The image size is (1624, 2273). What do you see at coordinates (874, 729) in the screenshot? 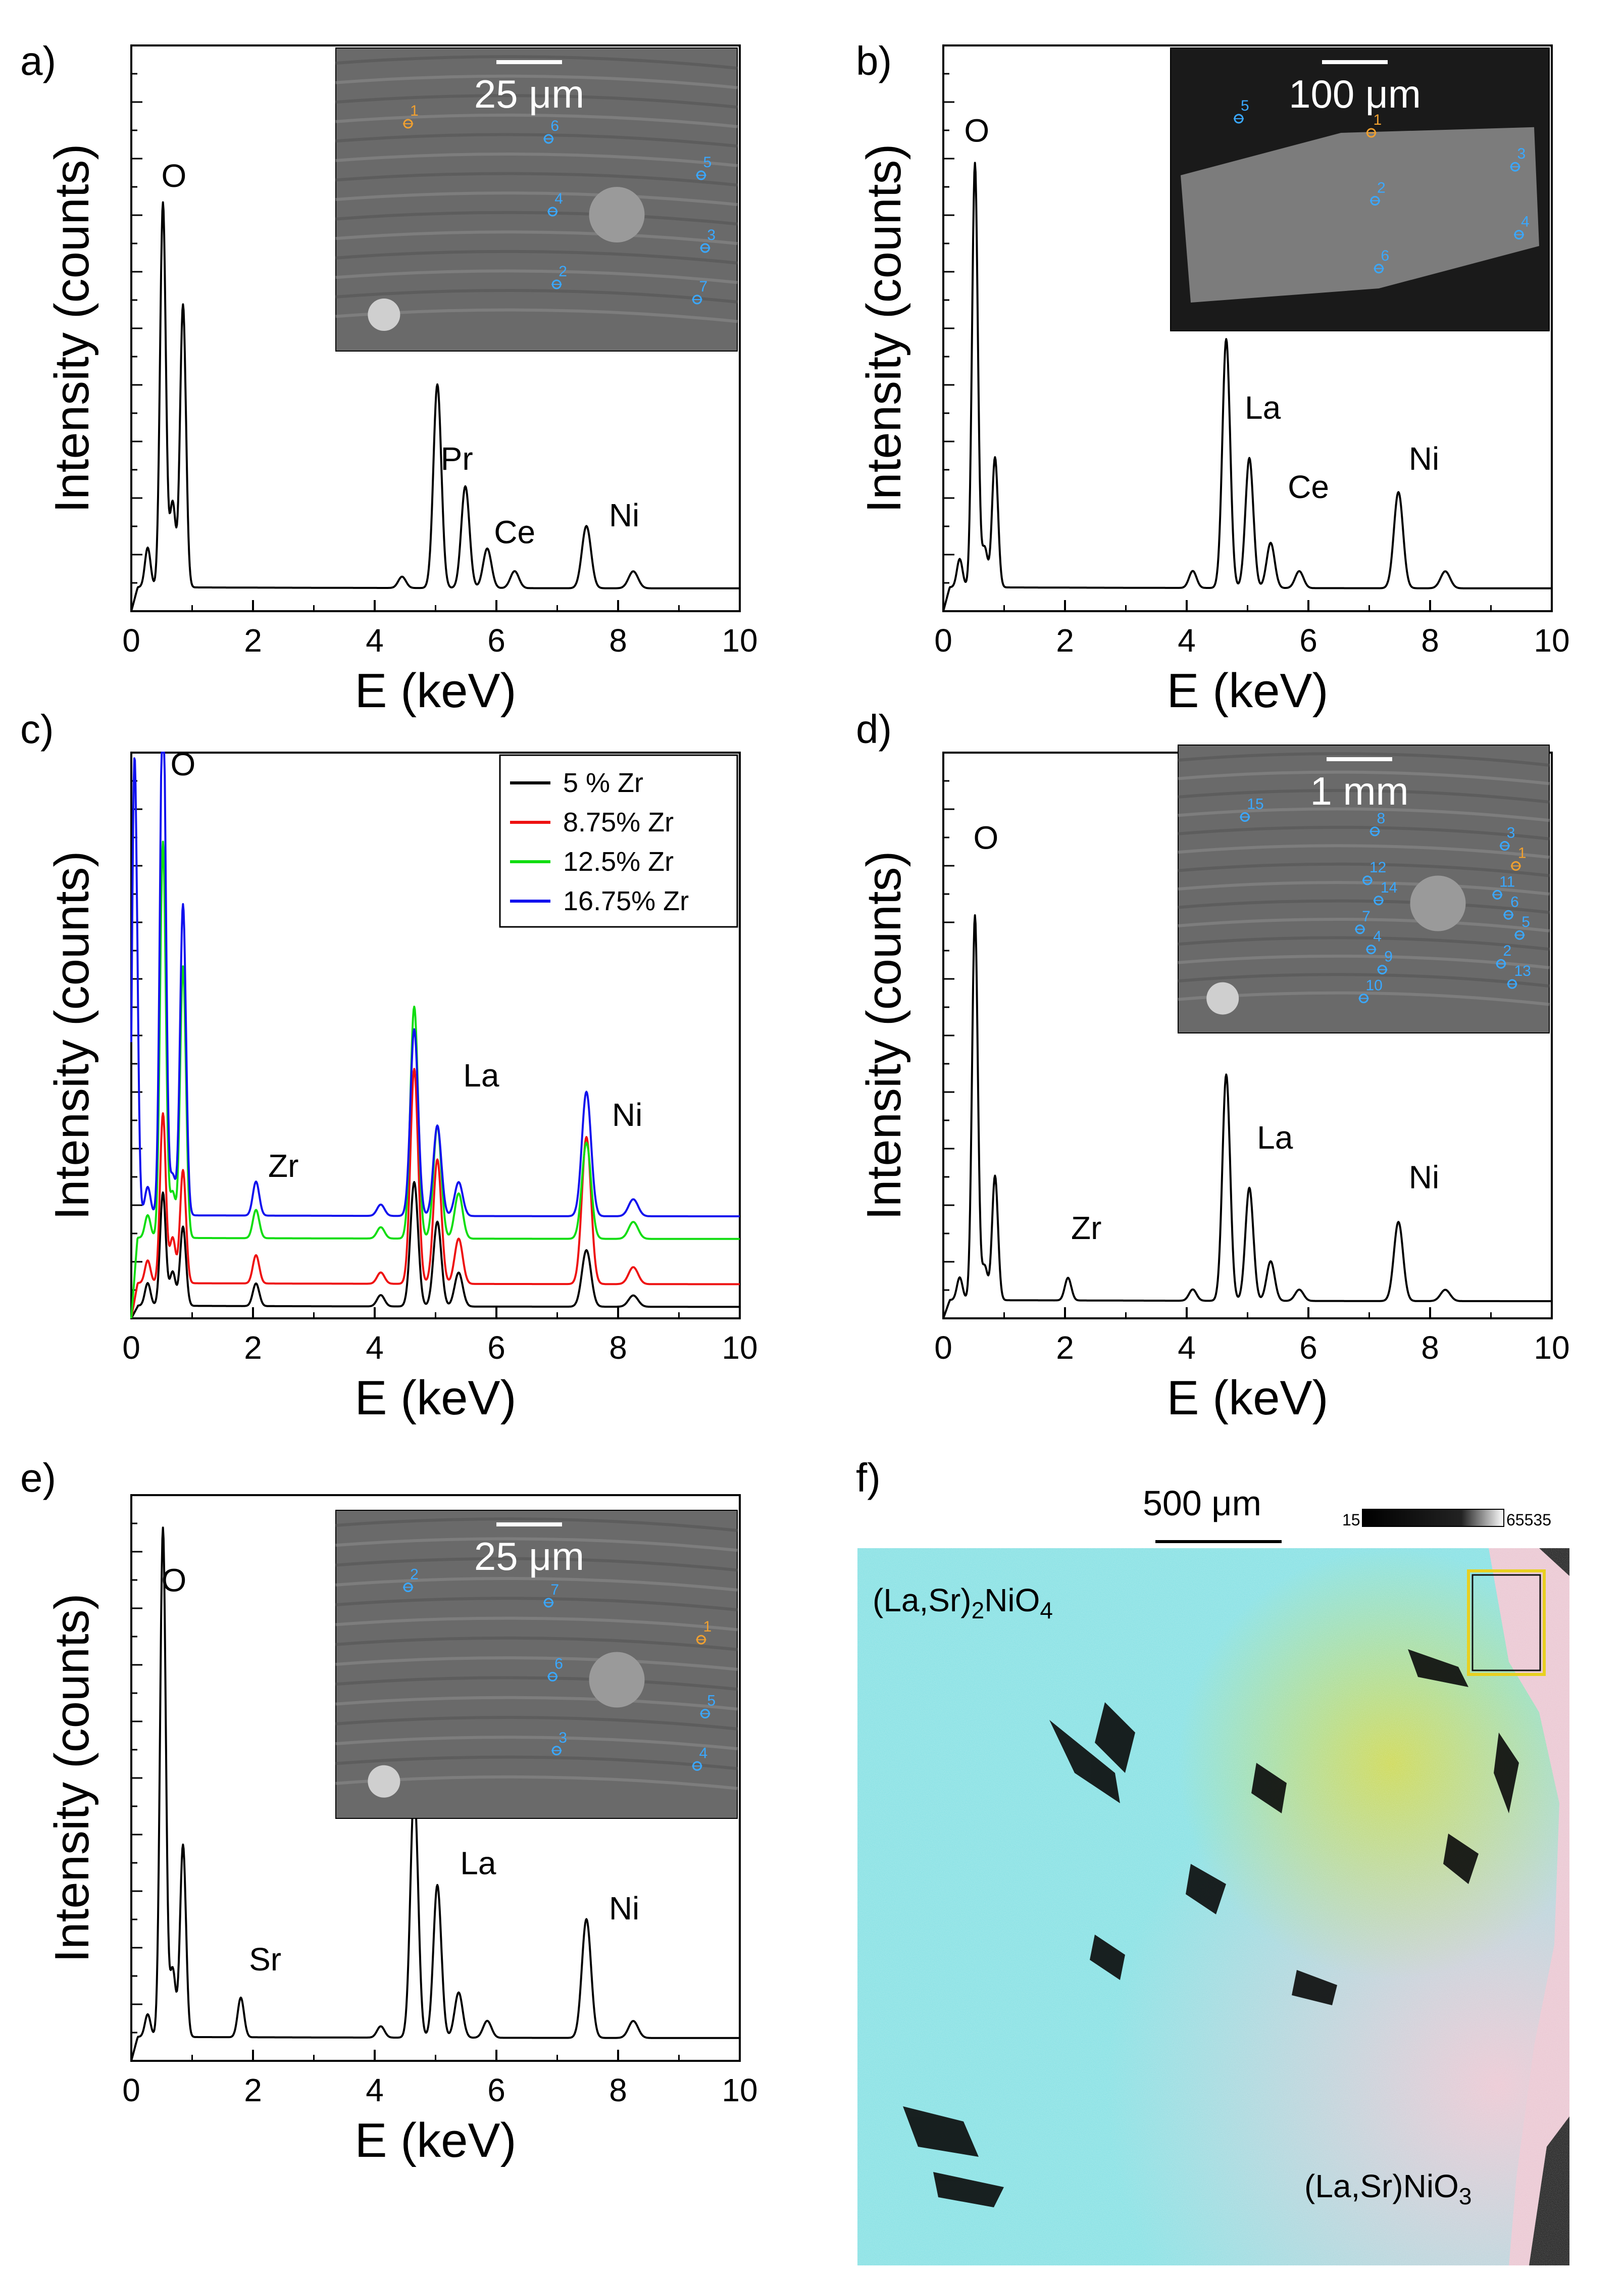
I see `panel-letter-d: d)` at bounding box center [874, 729].